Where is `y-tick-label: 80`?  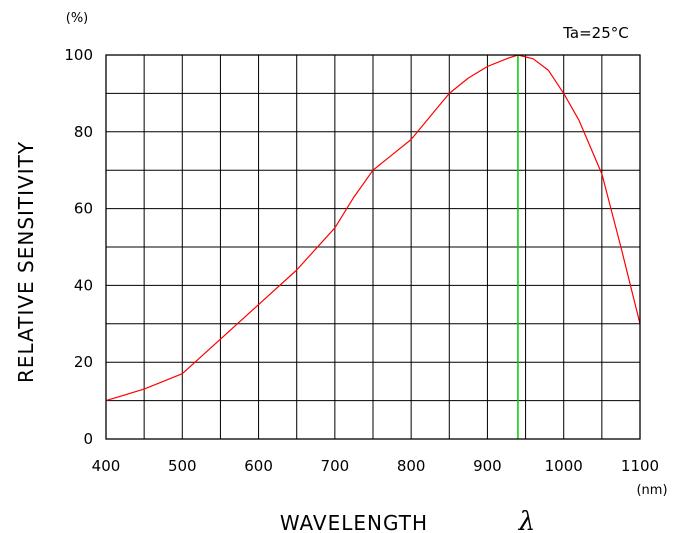
y-tick-label: 80 is located at coordinates (83, 132).